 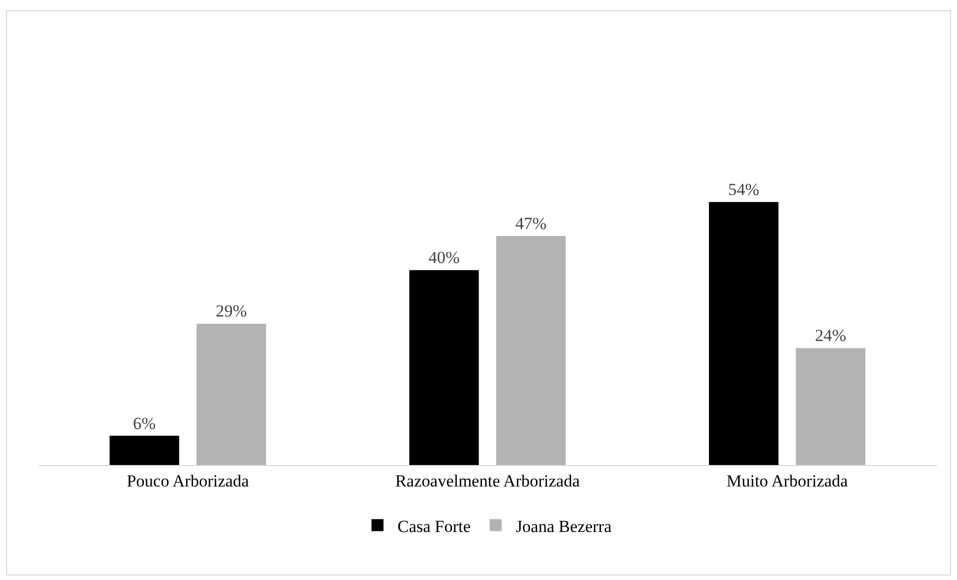 What do you see at coordinates (231, 311) in the screenshot?
I see `data-label: 29%` at bounding box center [231, 311].